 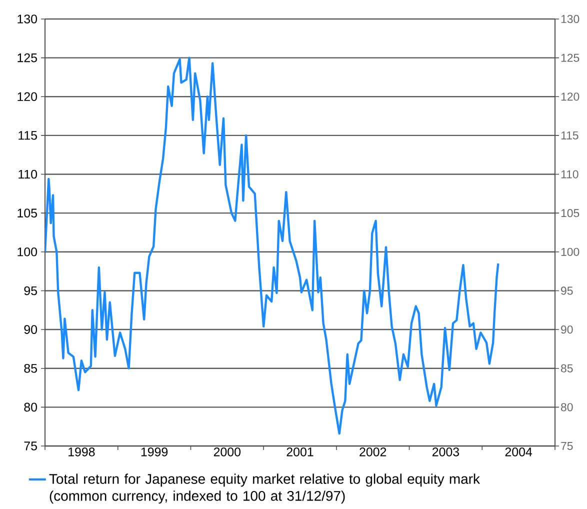 What do you see at coordinates (570, 96) in the screenshot?
I see `y2-tick-label: 120` at bounding box center [570, 96].